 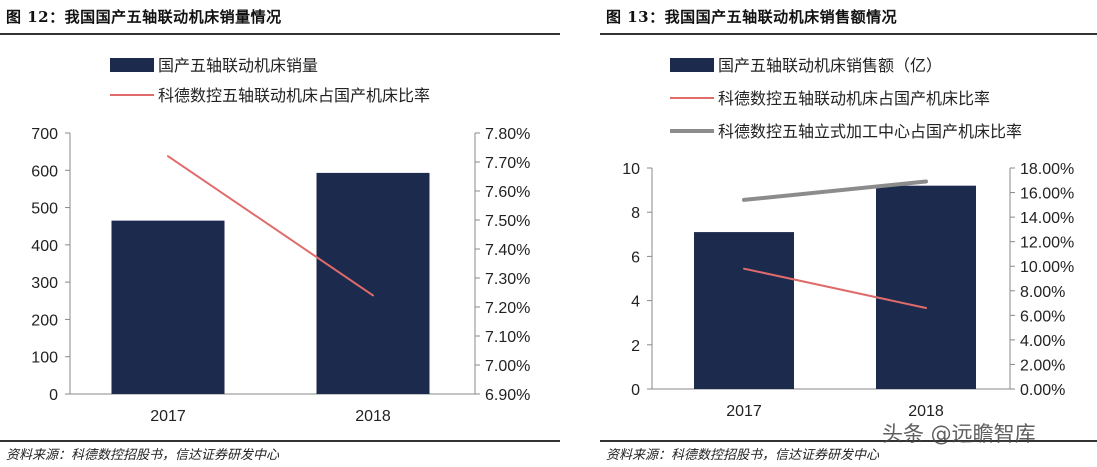 What do you see at coordinates (507, 250) in the screenshot?
I see `y-right-tick-label: 7.40%` at bounding box center [507, 250].